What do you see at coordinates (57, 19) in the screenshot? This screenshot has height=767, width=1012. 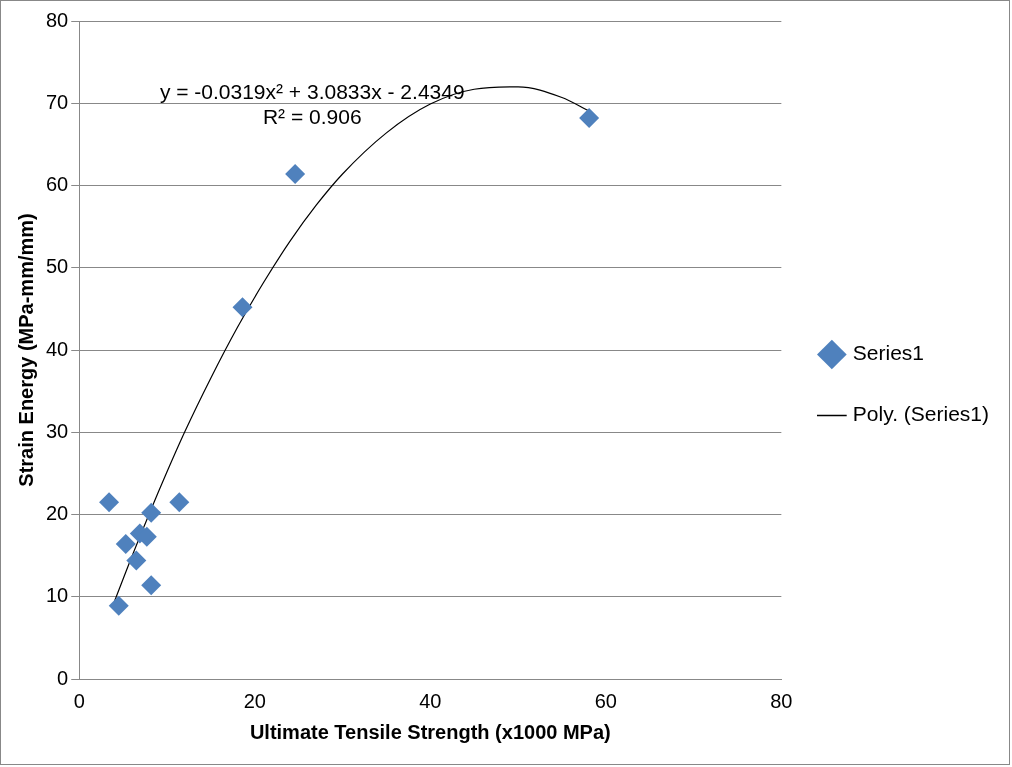 I see `y-tick-label: 80` at bounding box center [57, 19].